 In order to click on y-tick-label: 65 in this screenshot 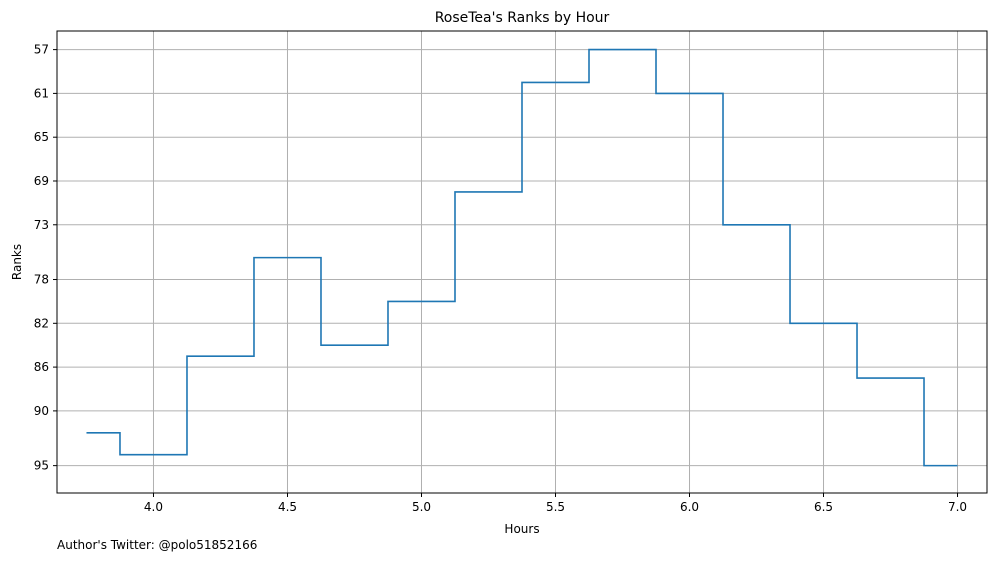, I will do `click(41, 137)`.